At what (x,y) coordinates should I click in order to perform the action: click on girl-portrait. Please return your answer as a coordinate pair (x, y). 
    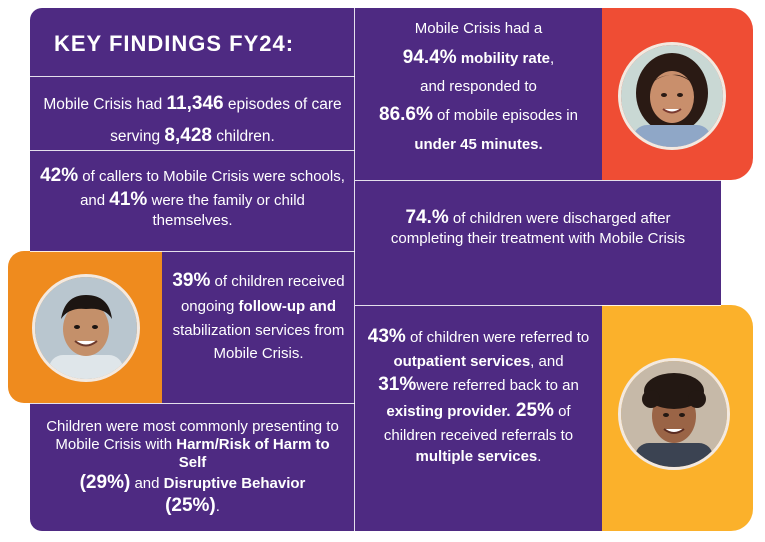
    Looking at the image, I should click on (672, 96).